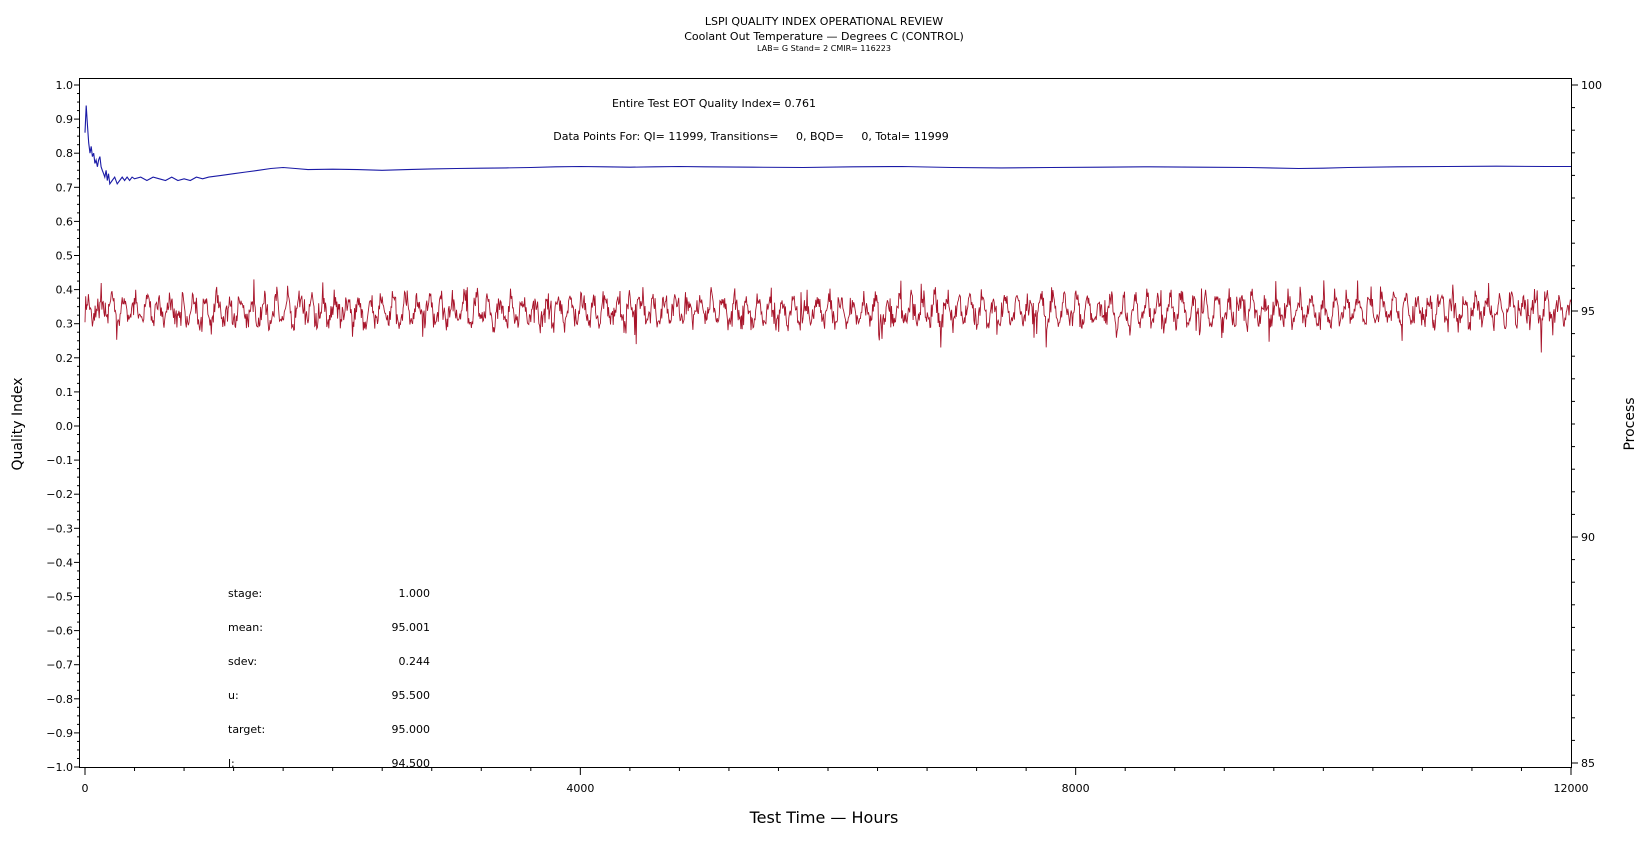 The height and width of the screenshot is (845, 1648). Describe the element at coordinates (65, 392) in the screenshot. I see `y-tick-label: 0.1` at that location.